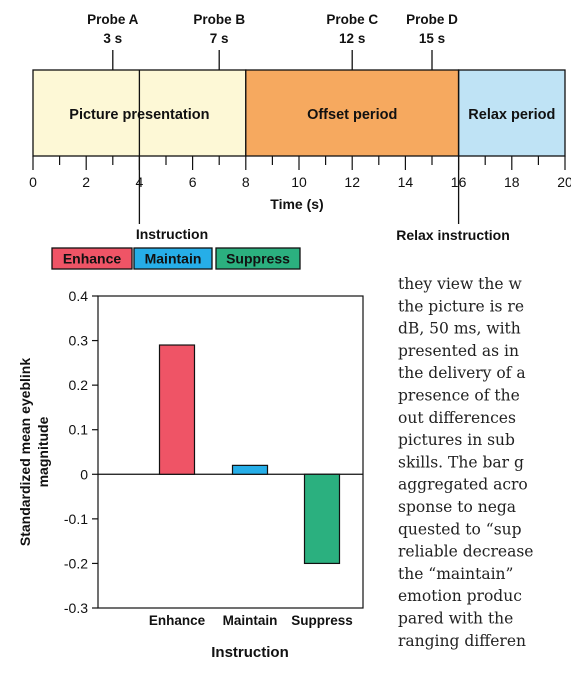 The width and height of the screenshot is (571, 685). What do you see at coordinates (512, 182) in the screenshot?
I see `time-tick-label: 18` at bounding box center [512, 182].